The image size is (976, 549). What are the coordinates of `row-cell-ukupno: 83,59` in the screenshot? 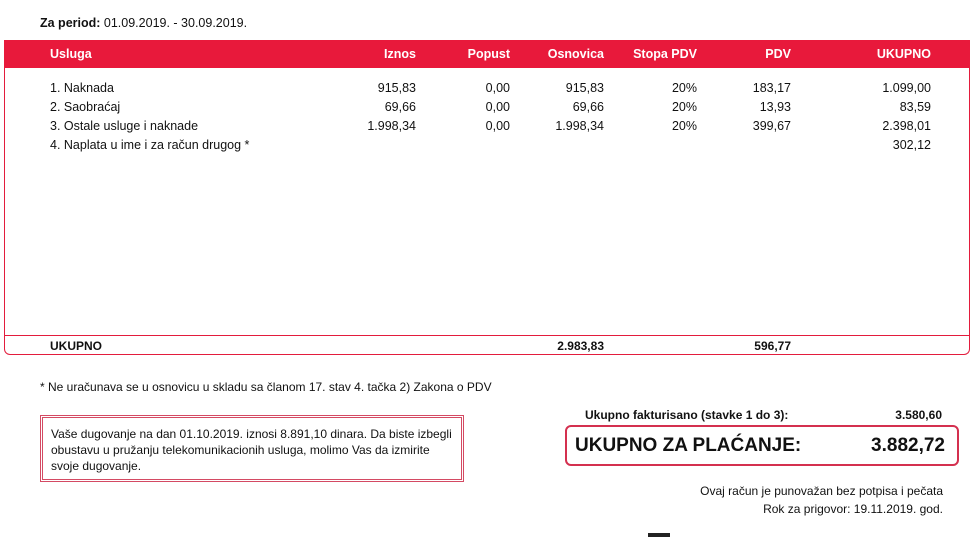 It's located at (915, 107).